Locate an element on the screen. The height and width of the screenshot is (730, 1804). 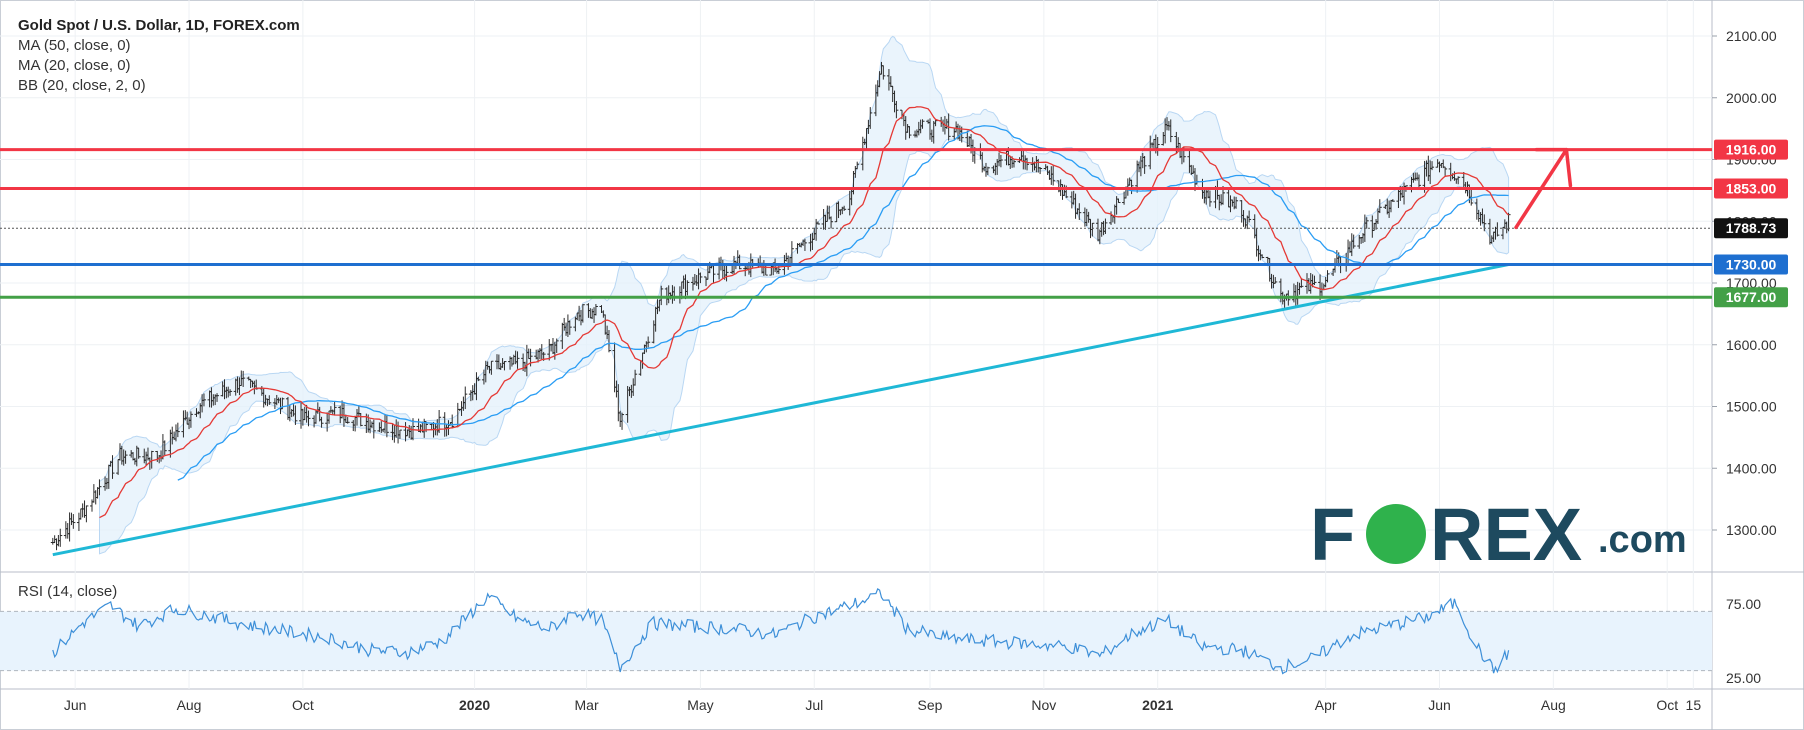
time-tick-label-7: Sep is located at coordinates (930, 705).